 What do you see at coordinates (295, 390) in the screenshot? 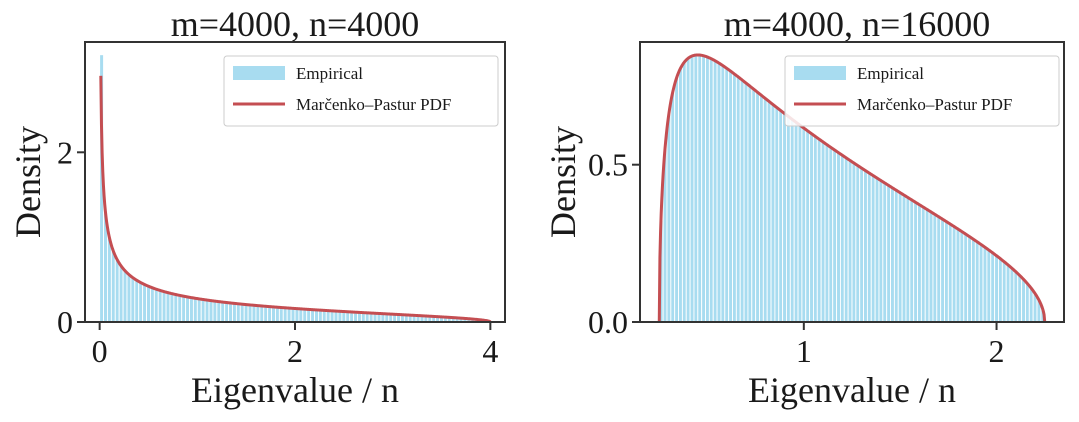
I see `left-x-axis-label: Eigenvalue / n` at bounding box center [295, 390].